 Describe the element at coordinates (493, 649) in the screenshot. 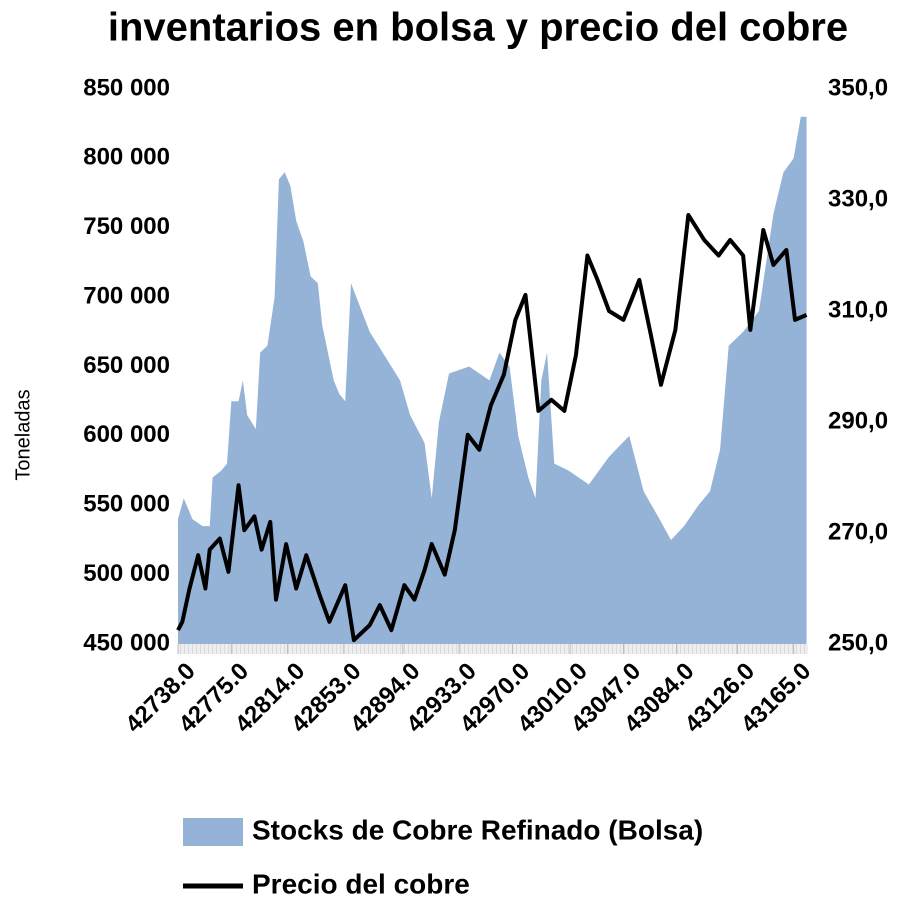

I see `axis-strip` at that location.